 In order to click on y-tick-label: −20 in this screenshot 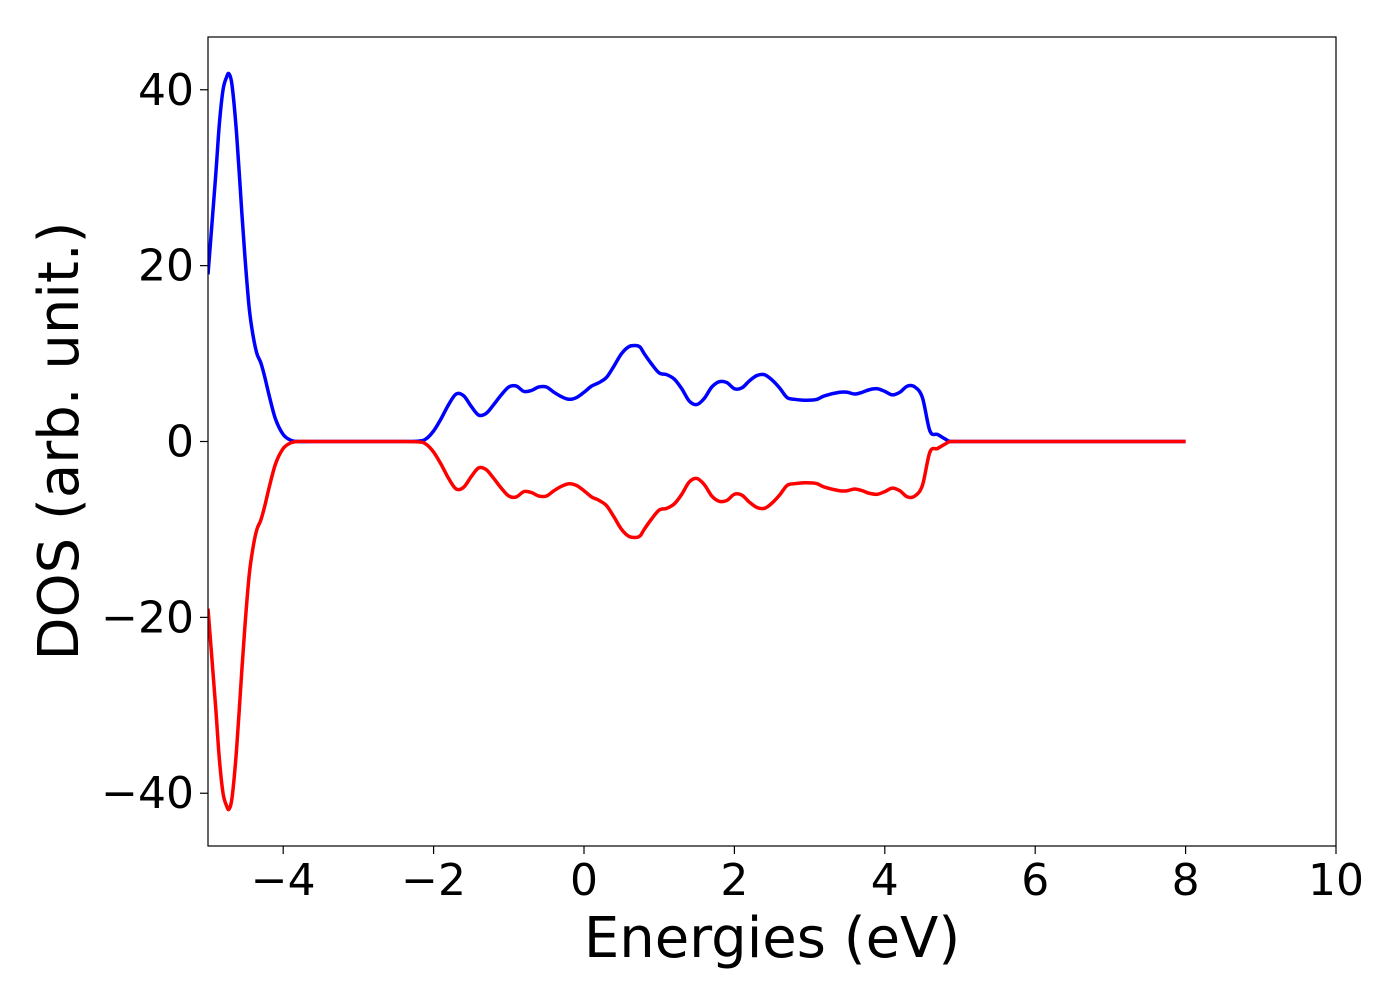, I will do `click(147, 617)`.